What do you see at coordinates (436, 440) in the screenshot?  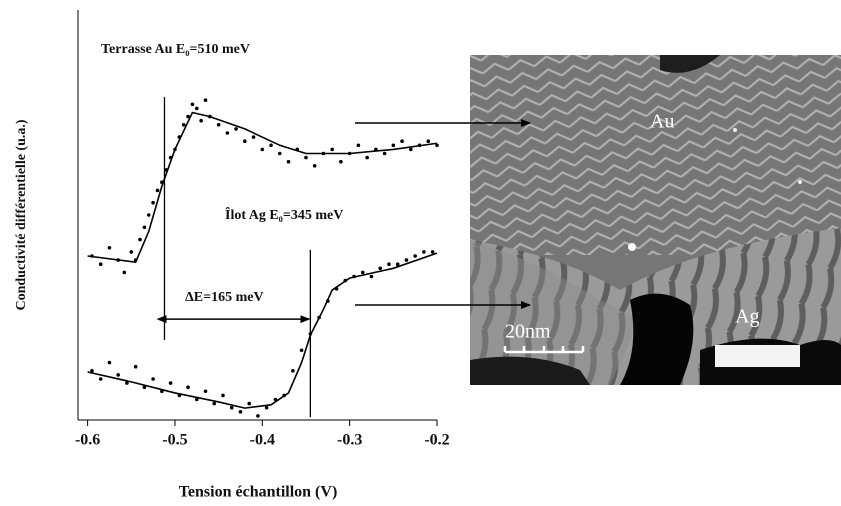 I see `x-tick-label: -0.2` at bounding box center [436, 440].